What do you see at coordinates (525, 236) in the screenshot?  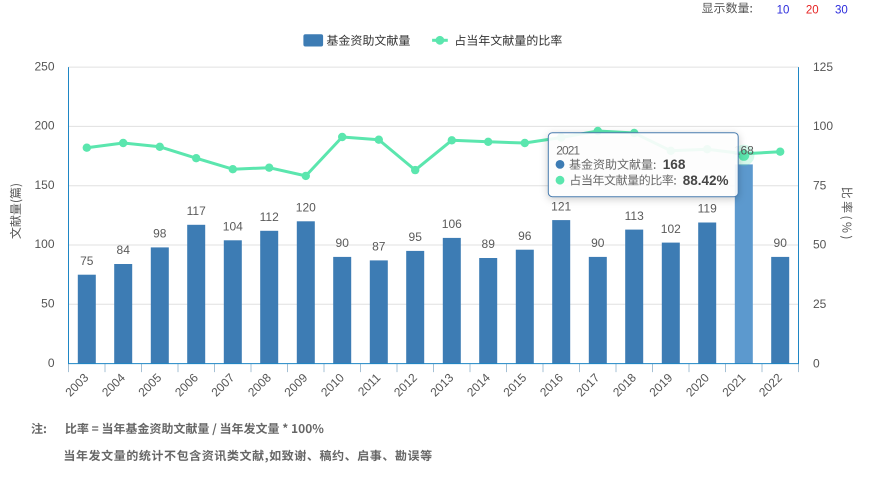 I see `svg-text: 96` at bounding box center [525, 236].